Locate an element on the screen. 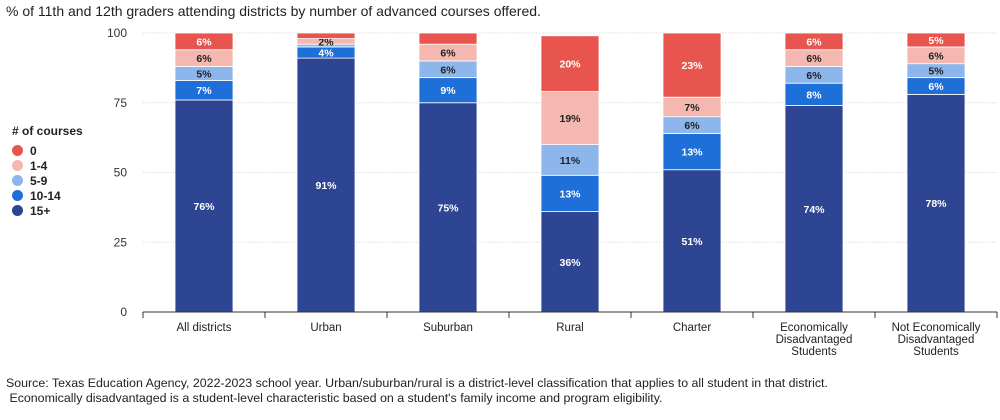 Image resolution: width=1000 pixels, height=420 pixels. data-label-1-3: 2% is located at coordinates (326, 42).